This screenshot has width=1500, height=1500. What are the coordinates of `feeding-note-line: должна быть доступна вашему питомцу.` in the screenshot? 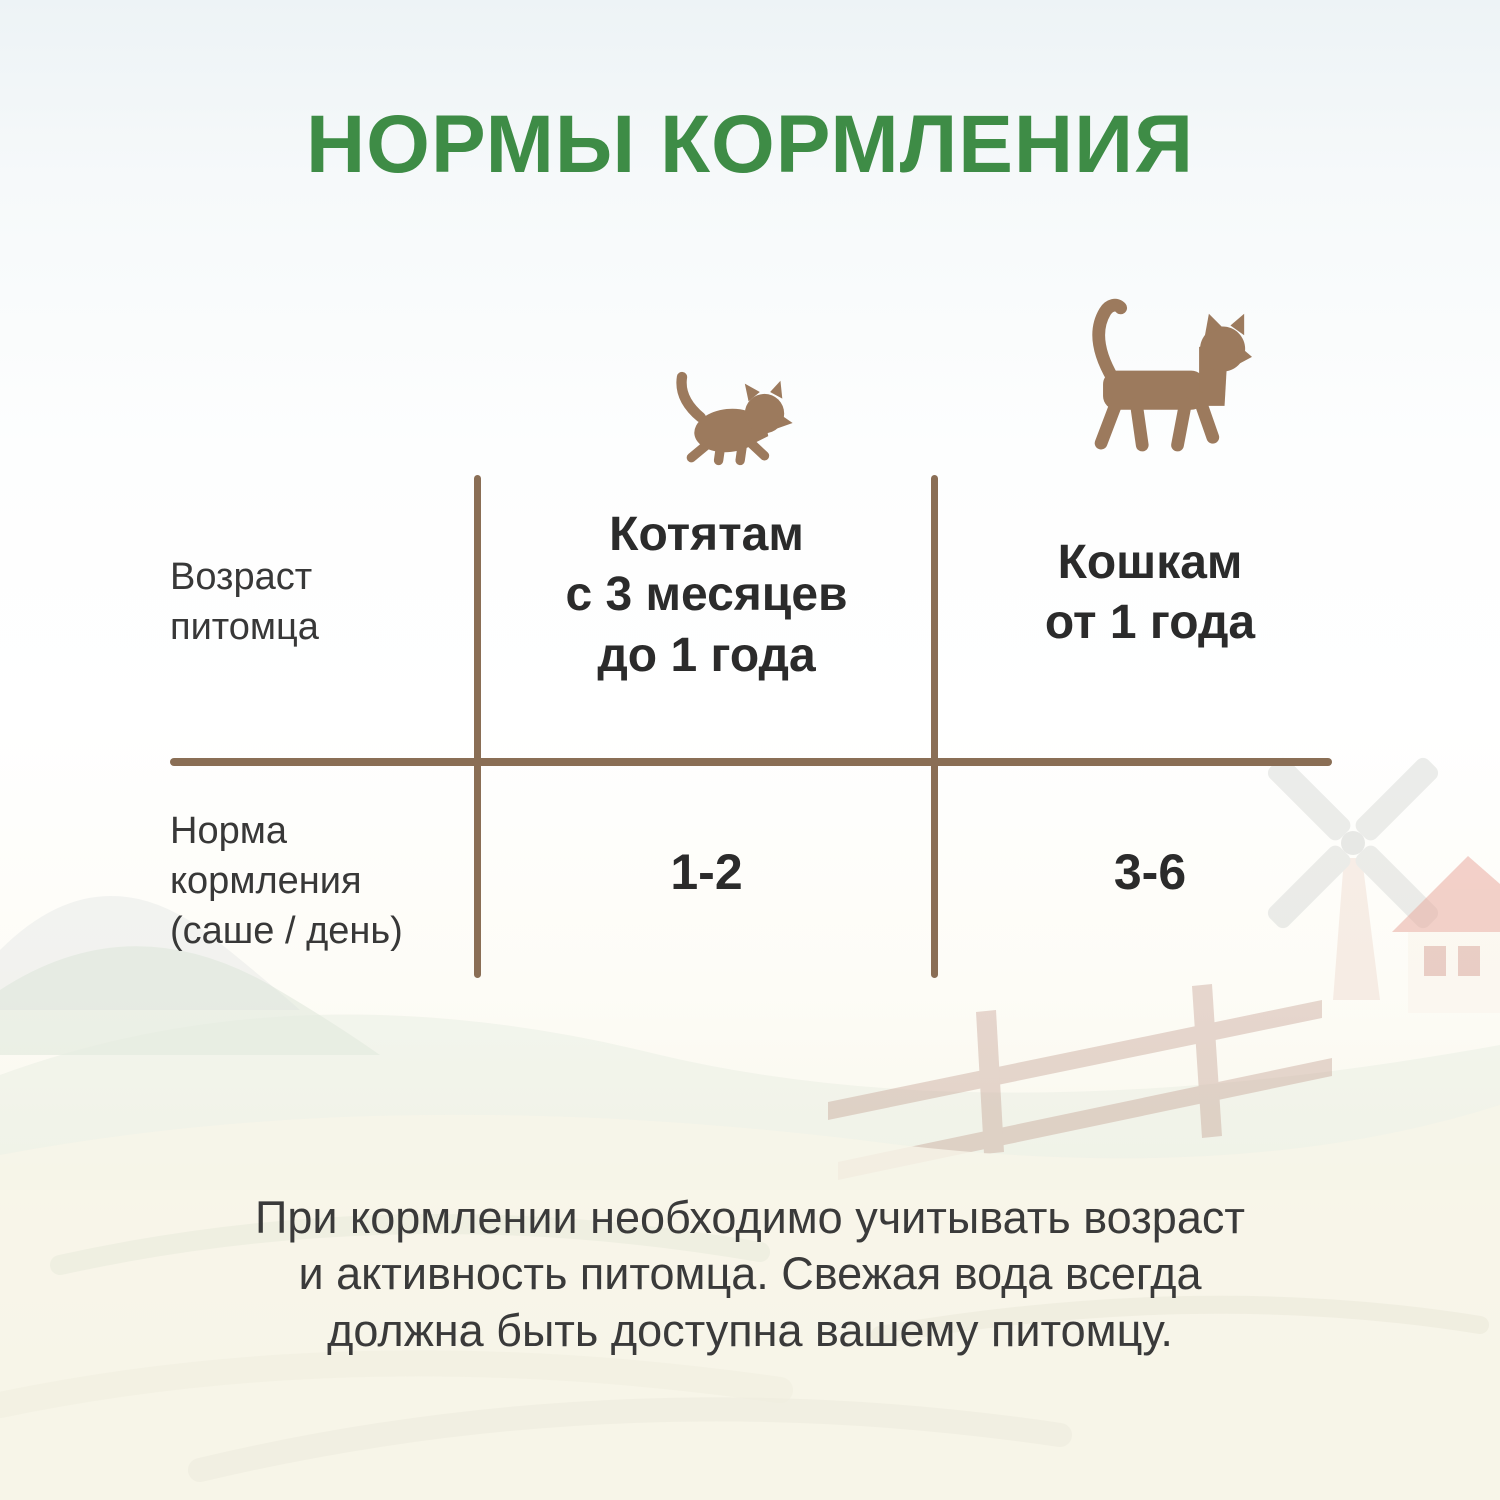 It's located at (750, 1330).